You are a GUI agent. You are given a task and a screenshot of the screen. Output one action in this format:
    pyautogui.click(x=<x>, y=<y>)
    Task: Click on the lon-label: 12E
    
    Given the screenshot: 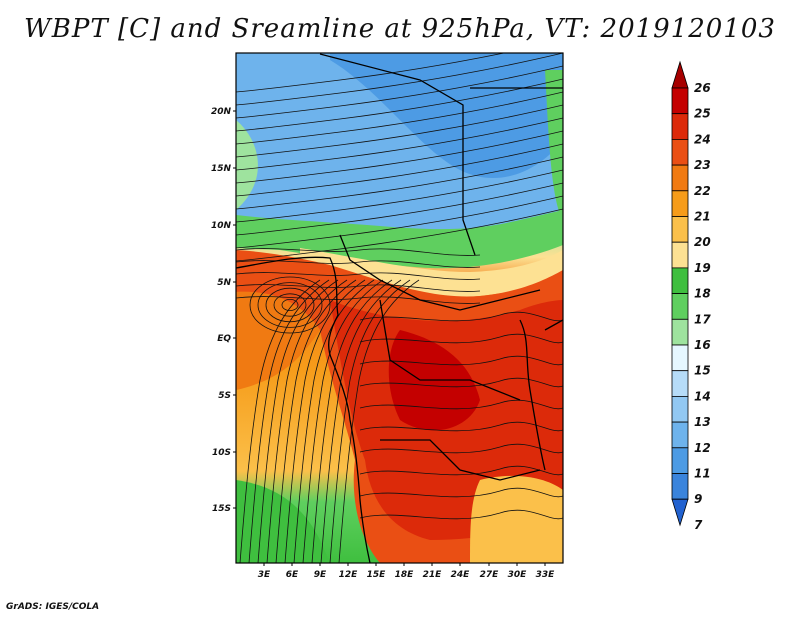 What is the action you would take?
    pyautogui.click(x=349, y=575)
    